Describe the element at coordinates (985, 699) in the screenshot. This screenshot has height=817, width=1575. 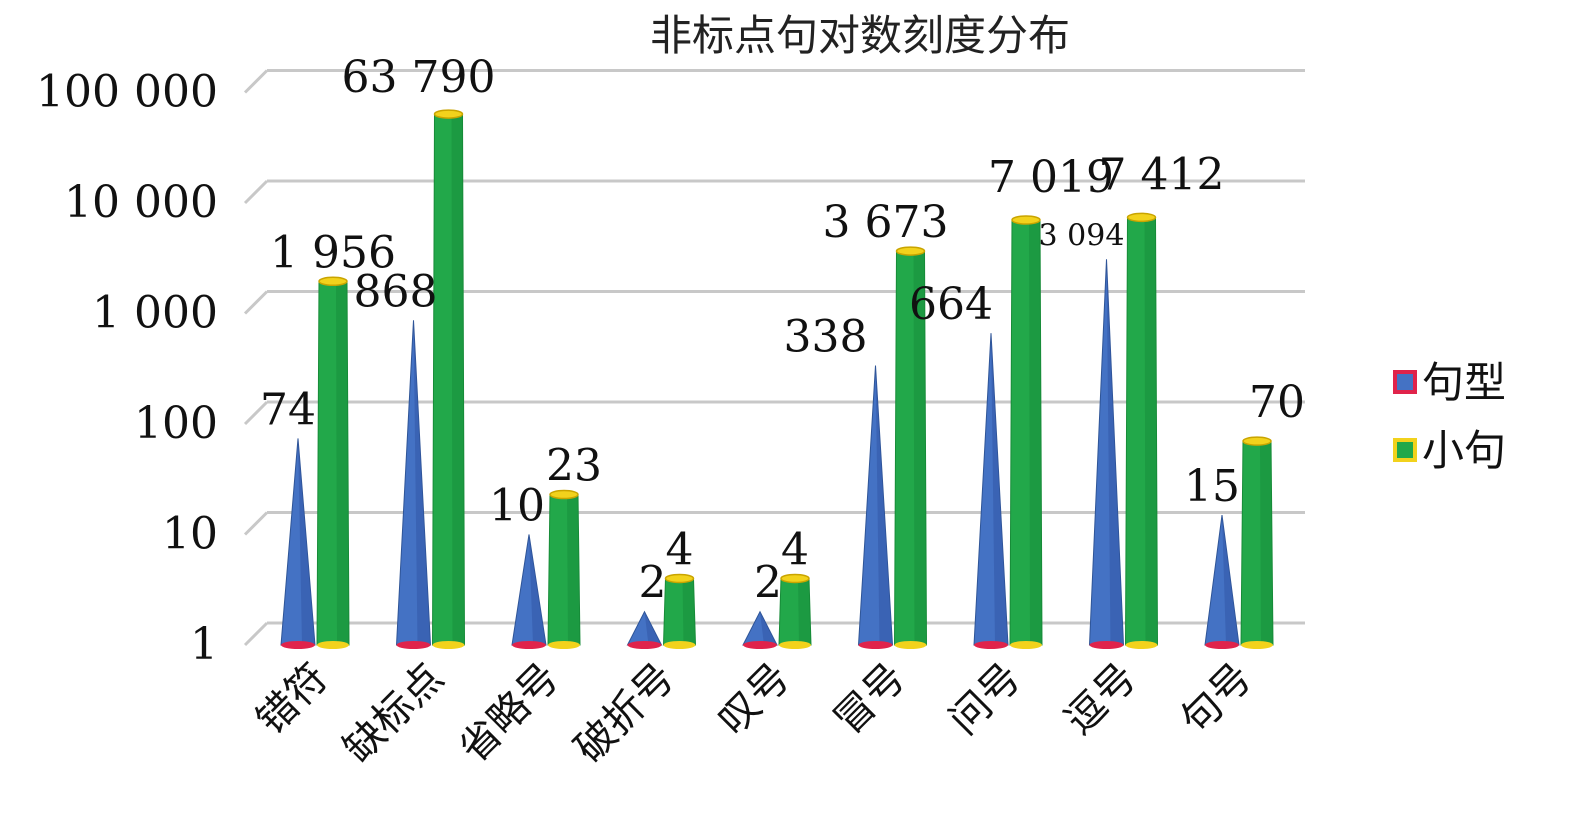
I see `x-category-label: 问号` at that location.